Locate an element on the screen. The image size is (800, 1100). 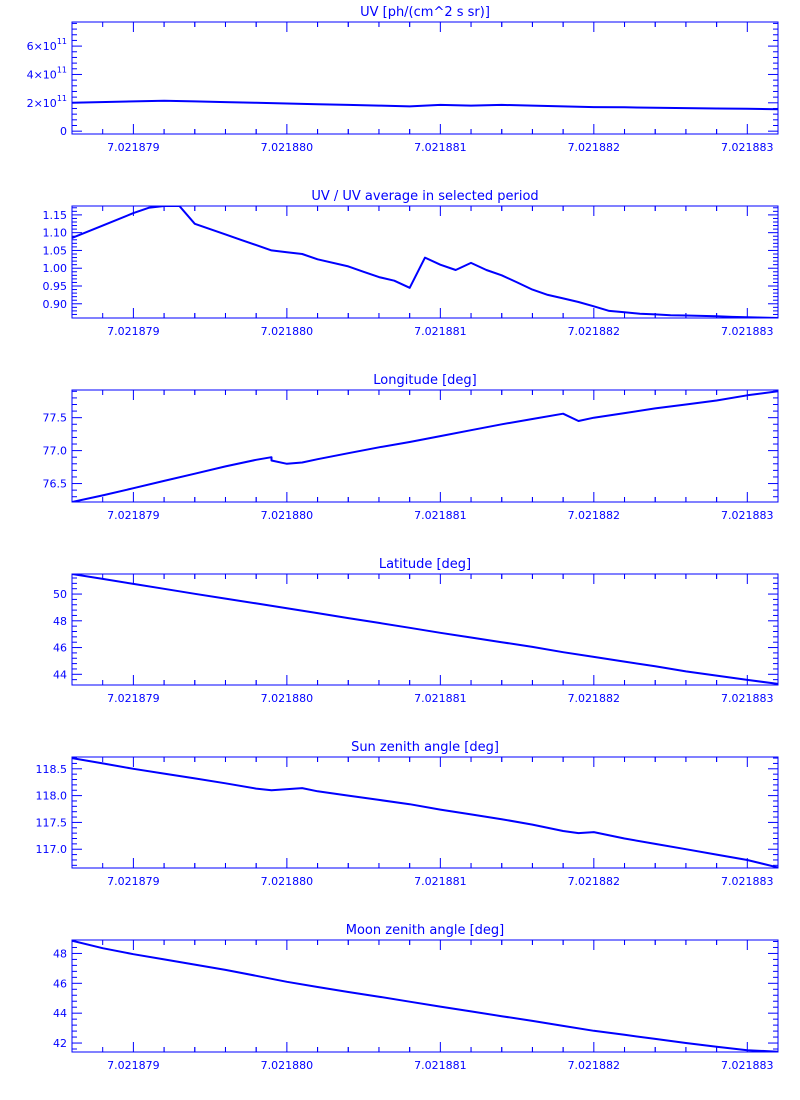
y-tick-label: 4×10¹¹ is located at coordinates (47, 73).